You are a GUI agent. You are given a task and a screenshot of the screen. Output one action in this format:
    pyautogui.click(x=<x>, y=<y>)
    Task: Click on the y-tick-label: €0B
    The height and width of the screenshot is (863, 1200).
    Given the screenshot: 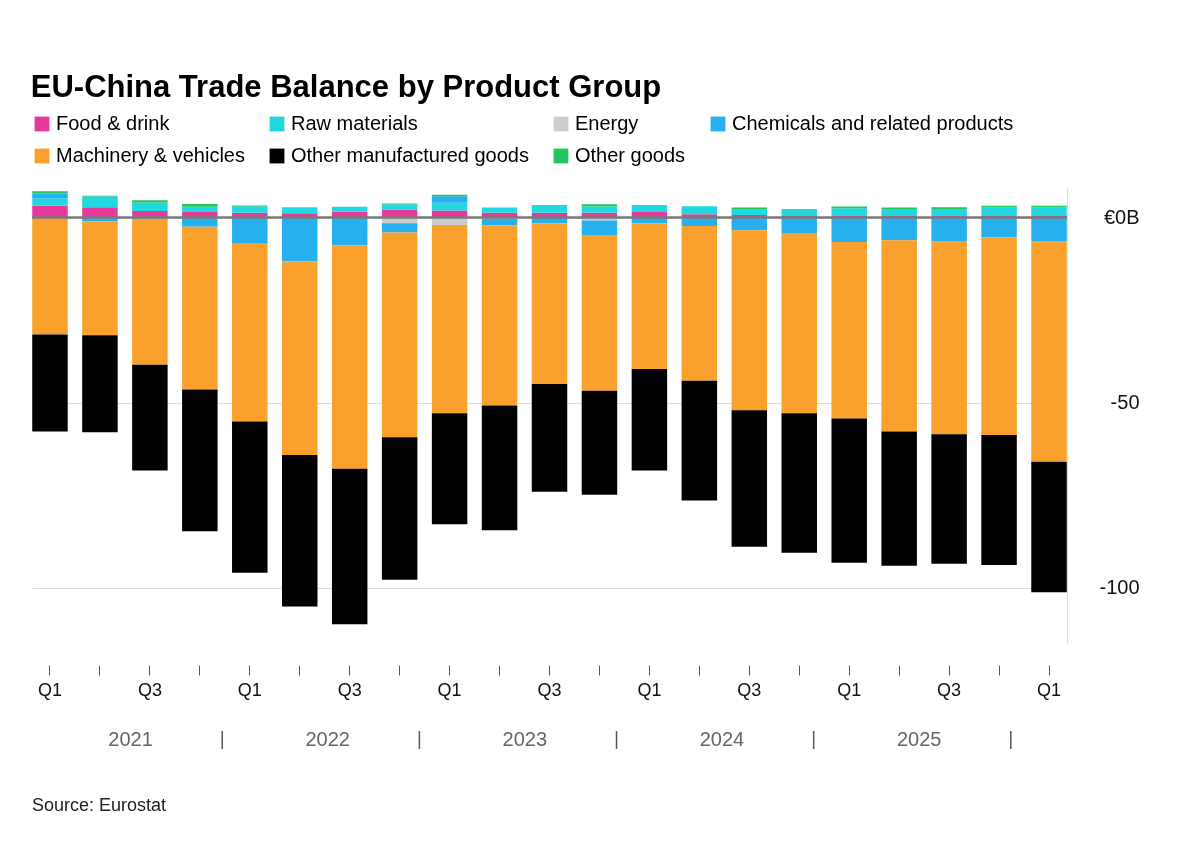 What is the action you would take?
    pyautogui.click(x=1121, y=217)
    